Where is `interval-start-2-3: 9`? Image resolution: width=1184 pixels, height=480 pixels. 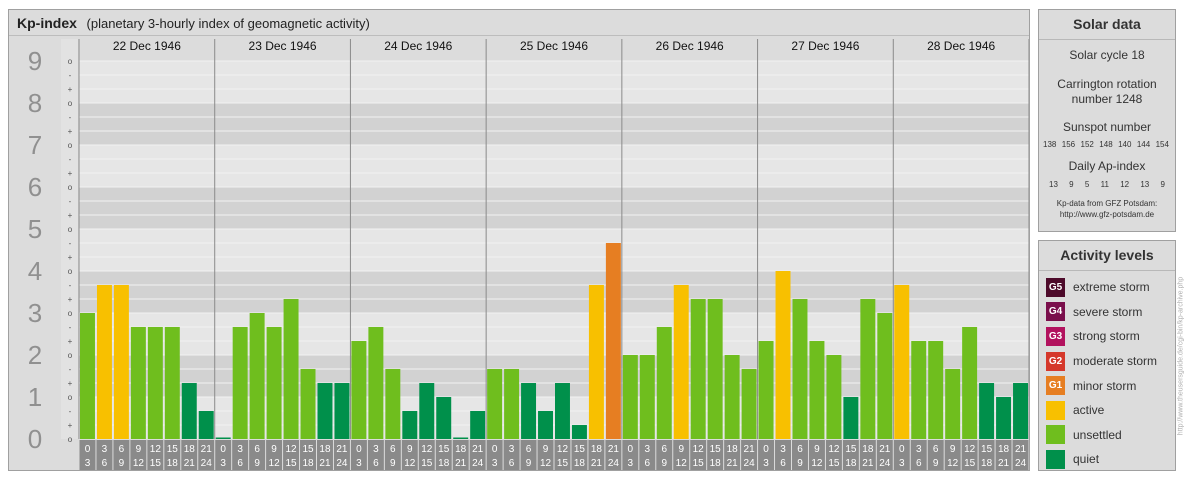
interval-start-2-3: 9 is located at coordinates (410, 449).